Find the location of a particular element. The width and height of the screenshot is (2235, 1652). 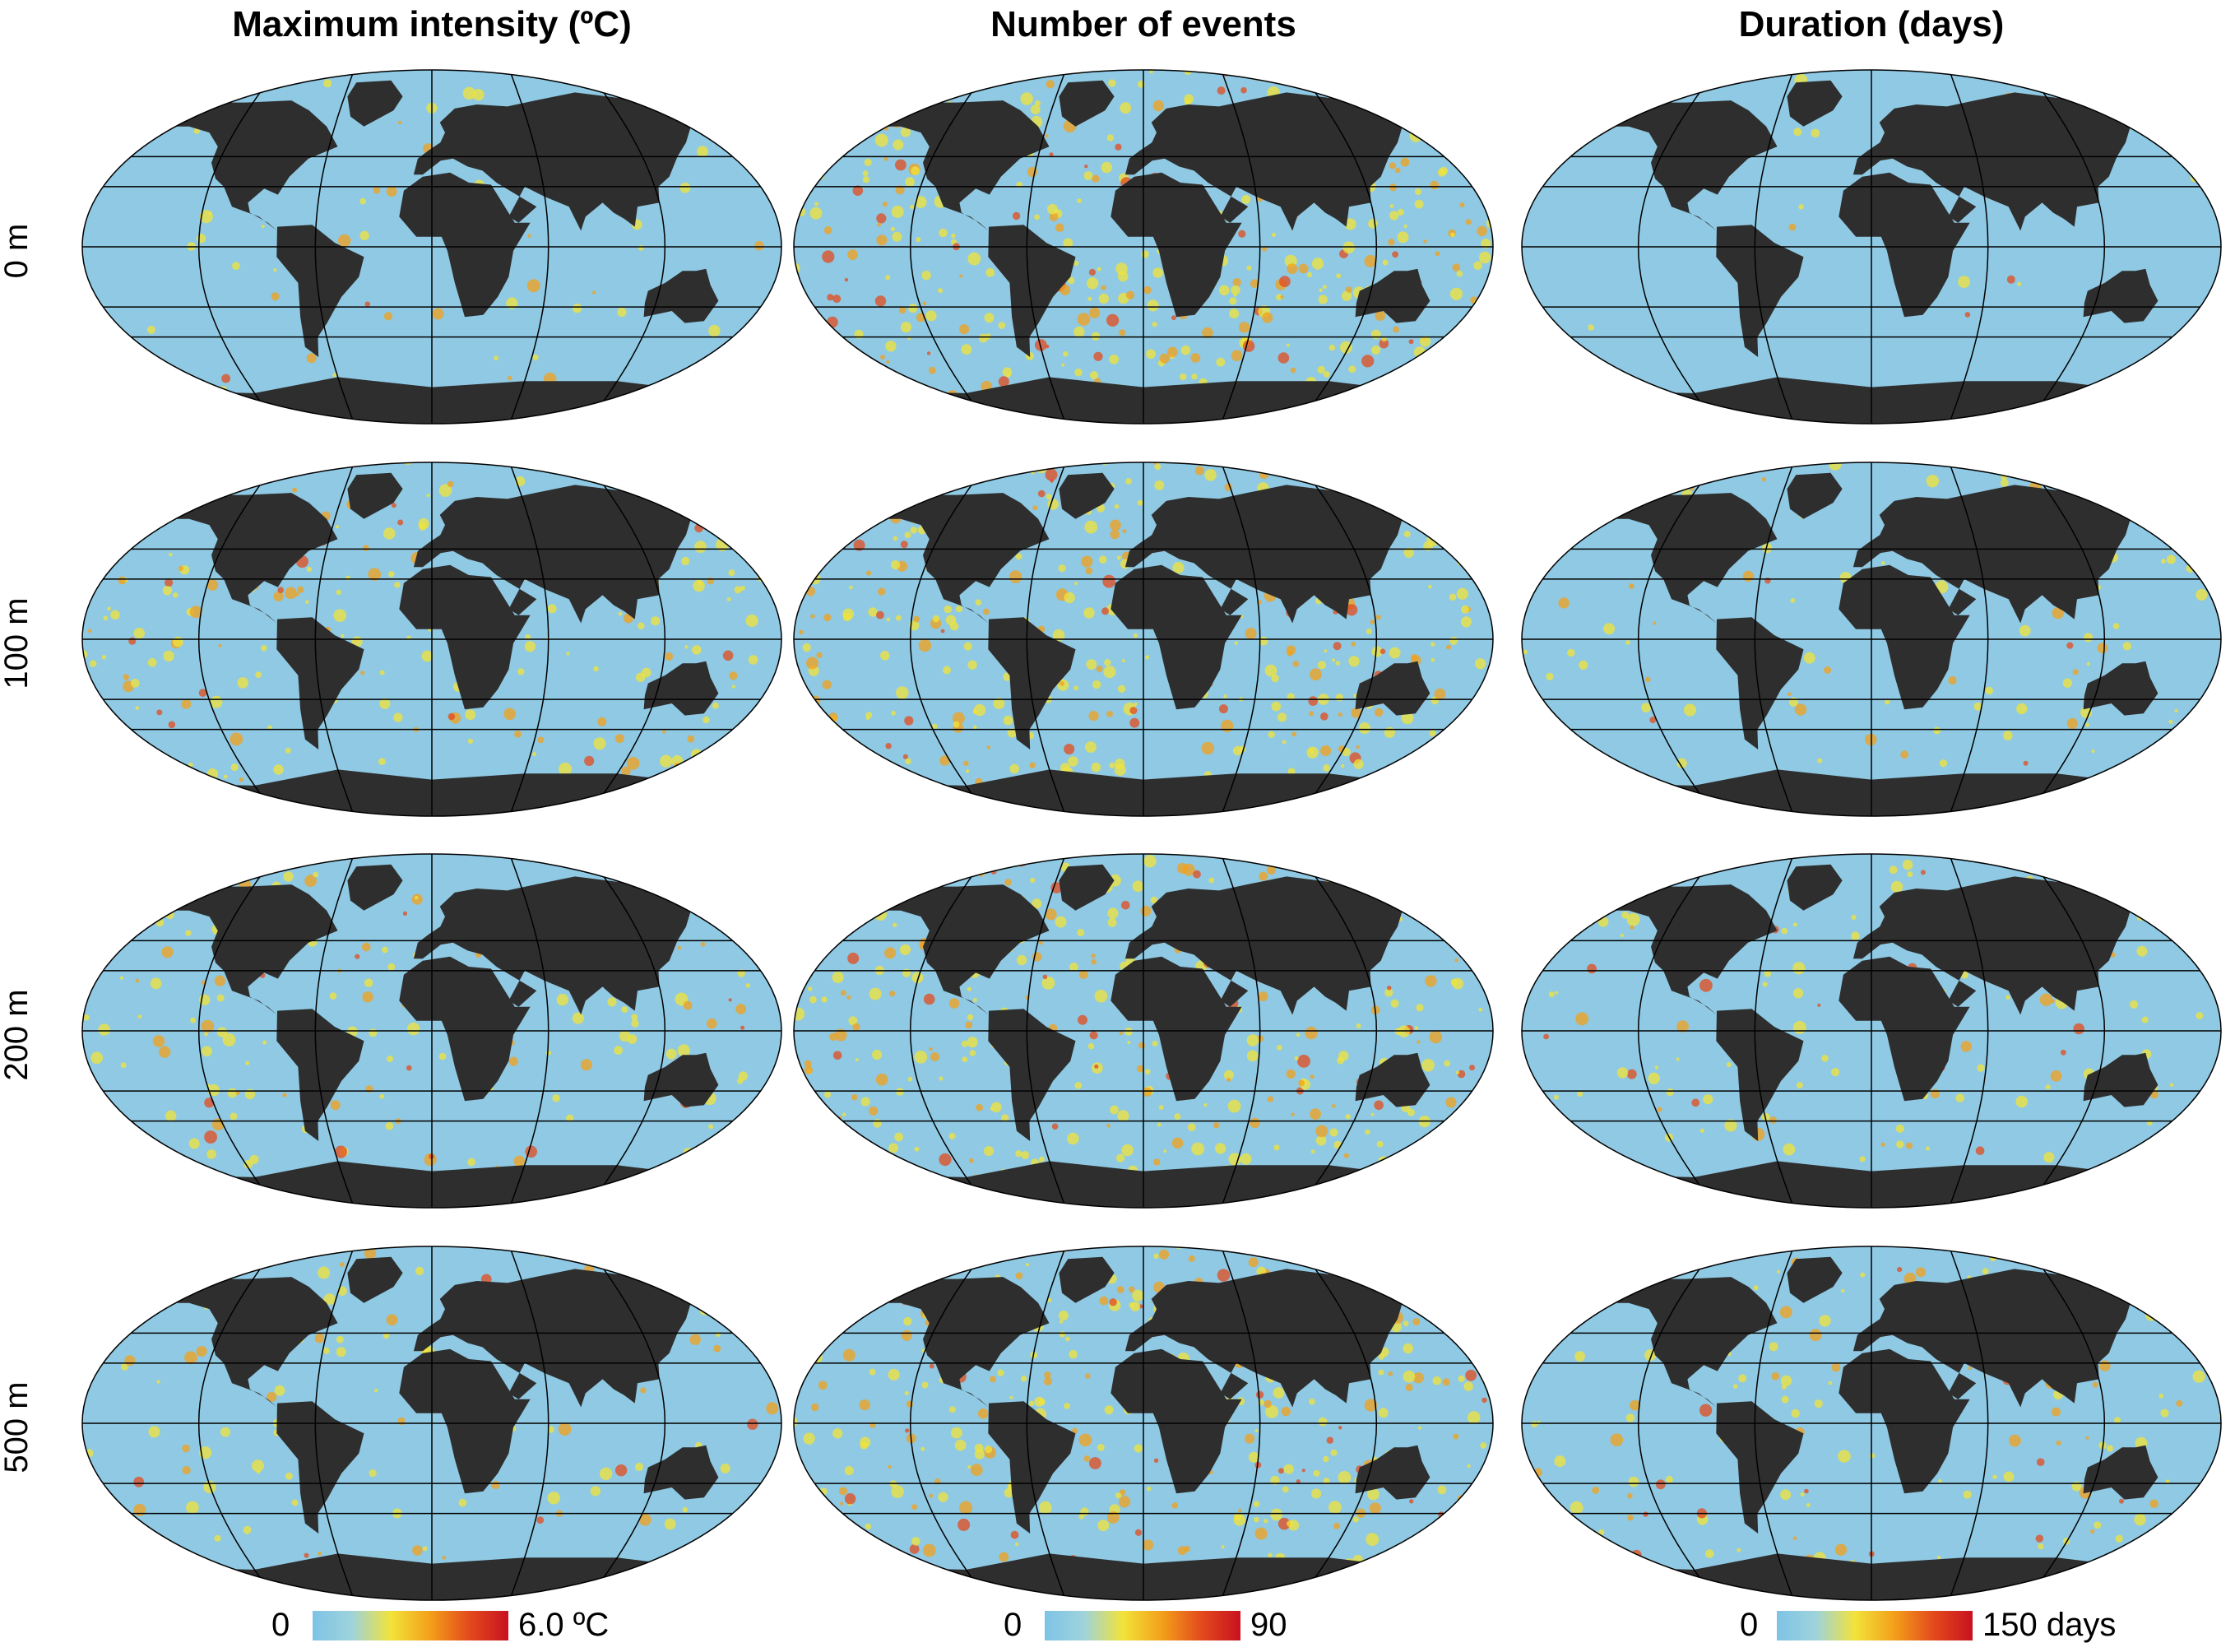

land-greenland is located at coordinates (1815, 104).